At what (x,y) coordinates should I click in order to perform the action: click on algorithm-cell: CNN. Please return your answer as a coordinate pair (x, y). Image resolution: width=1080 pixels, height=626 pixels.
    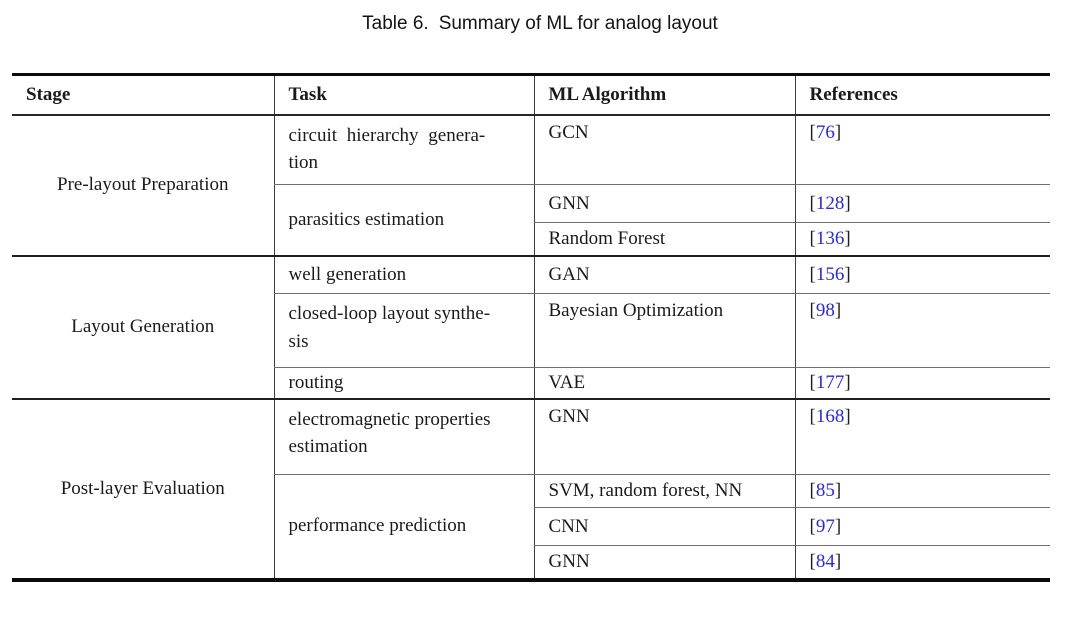
    Looking at the image, I should click on (664, 526).